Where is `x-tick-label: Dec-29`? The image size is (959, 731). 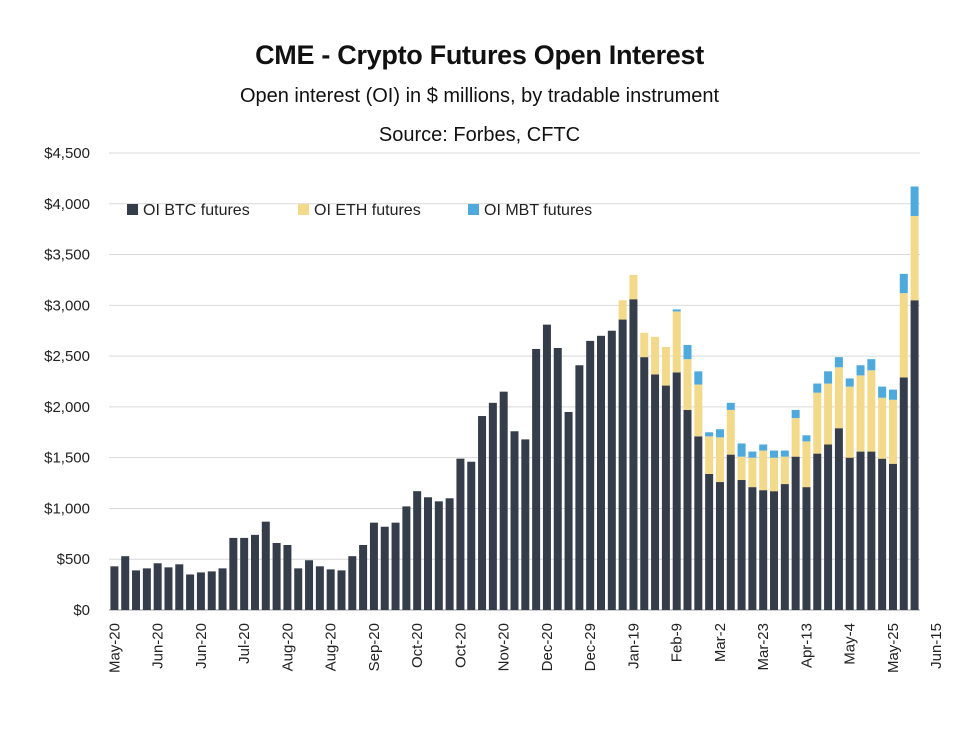
x-tick-label: Dec-29 is located at coordinates (590, 647).